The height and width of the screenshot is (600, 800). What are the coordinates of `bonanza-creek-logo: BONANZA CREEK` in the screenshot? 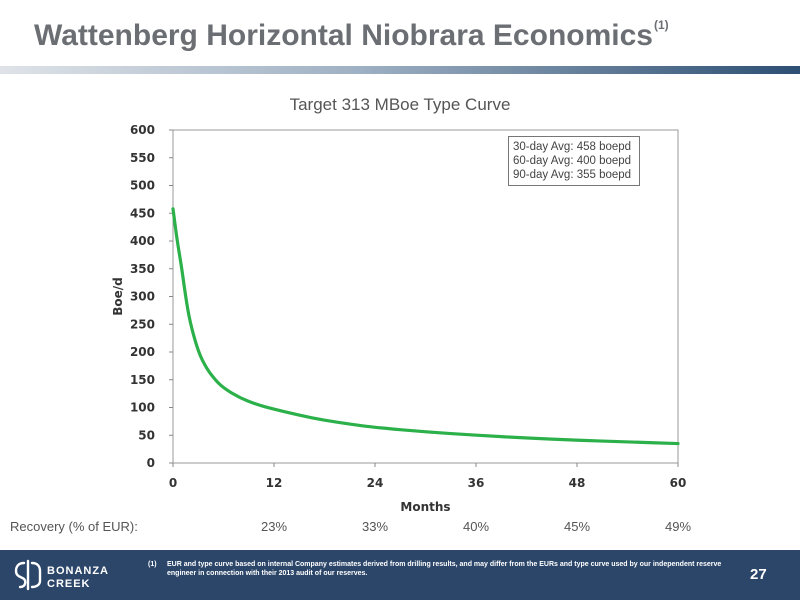 It's located at (61, 575).